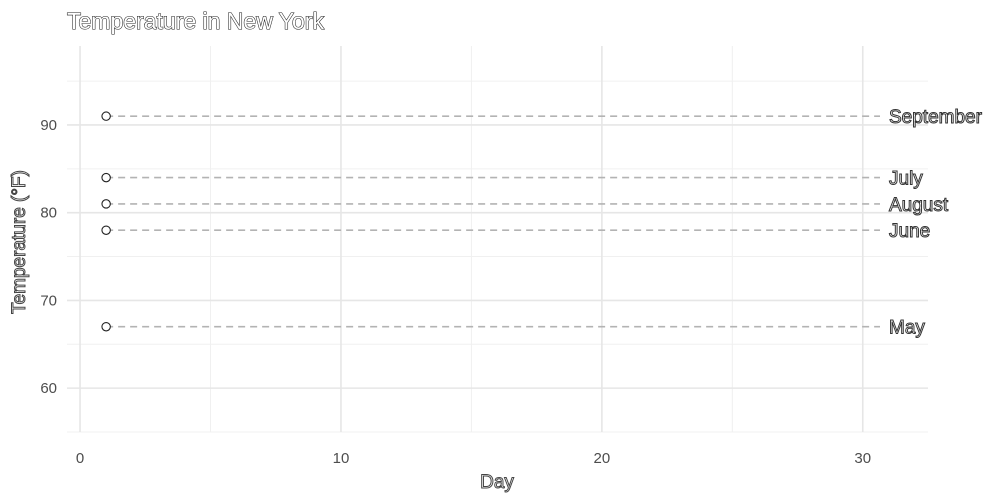  What do you see at coordinates (48, 213) in the screenshot?
I see `y-tick-label: 80` at bounding box center [48, 213].